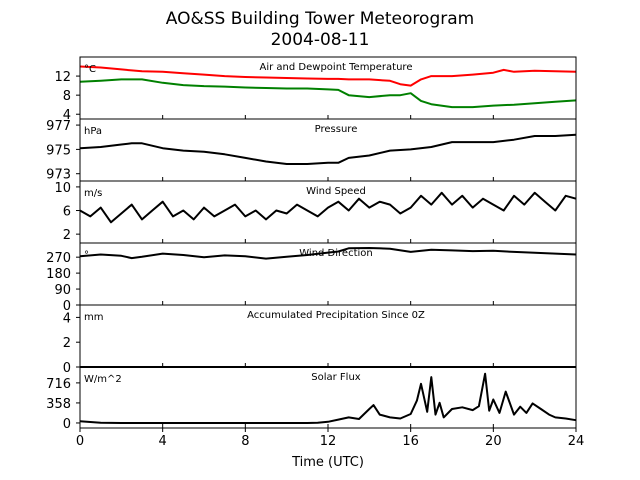 The height and width of the screenshot is (480, 640). Describe the element at coordinates (320, 340) in the screenshot. I see `panel-5: 0 2 4 Accumulated Precipitation Since 0Z mm` at that location.